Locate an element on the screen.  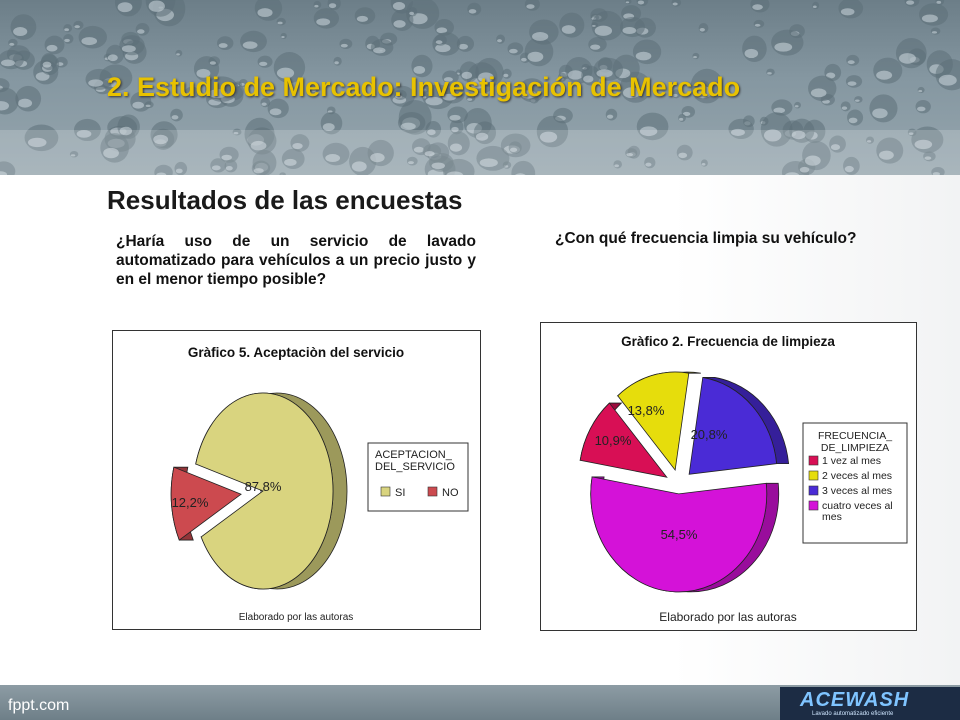
chart-title: Gràfico 2. Frecuencia de limpieza is located at coordinates (728, 341).